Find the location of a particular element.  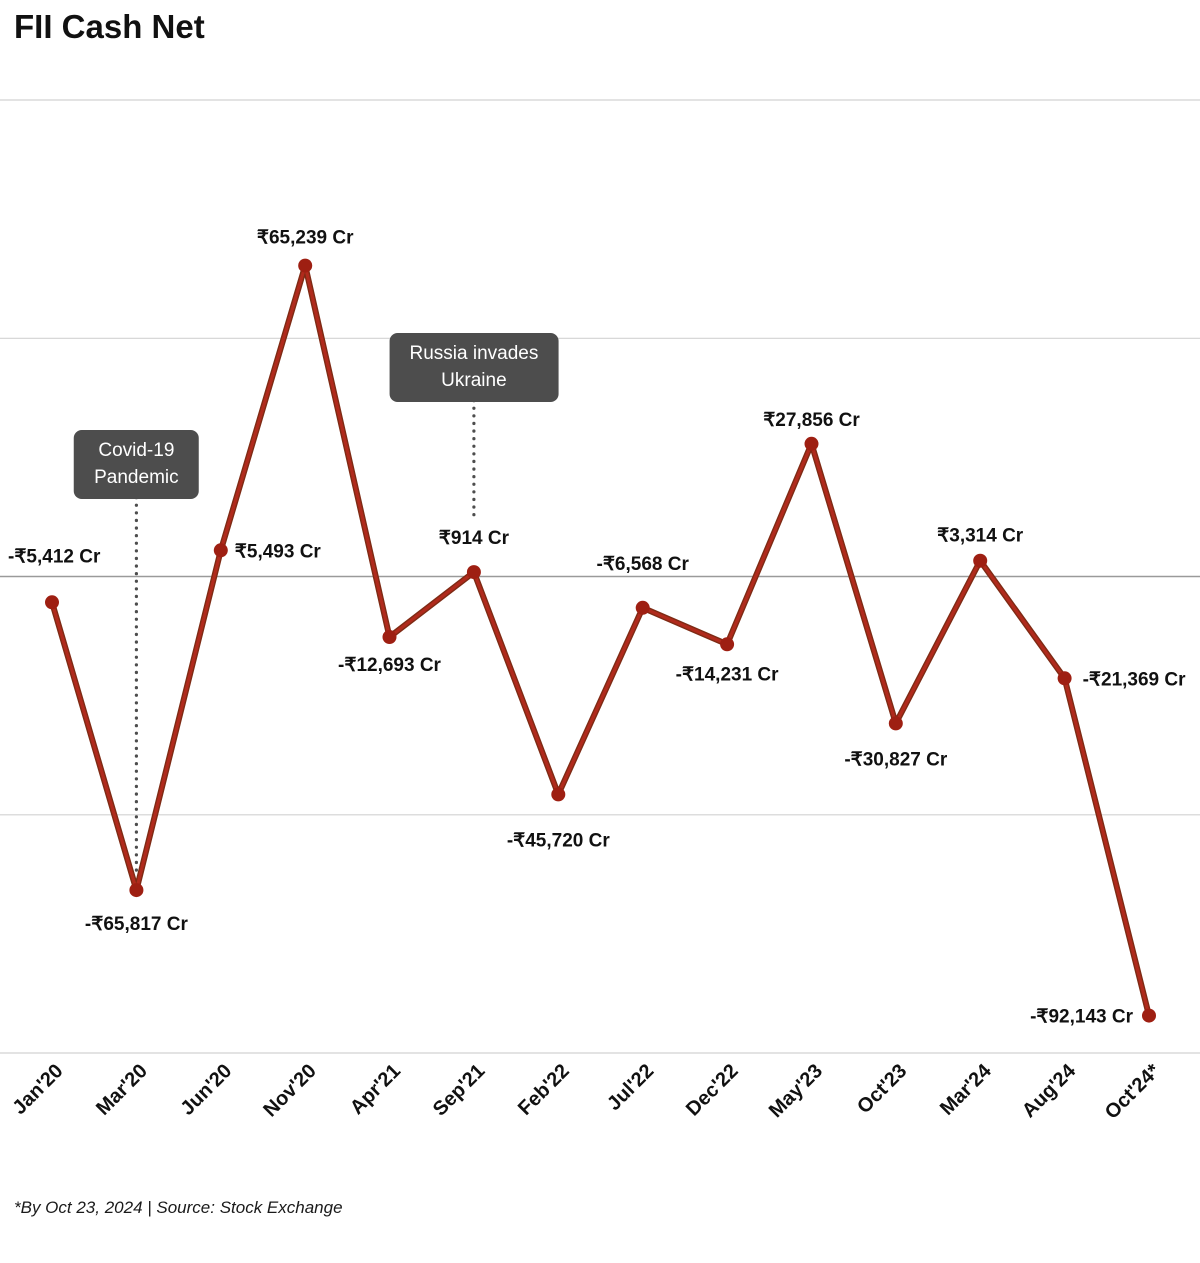

x-axis-label: Jul'22 is located at coordinates (630, 1087).